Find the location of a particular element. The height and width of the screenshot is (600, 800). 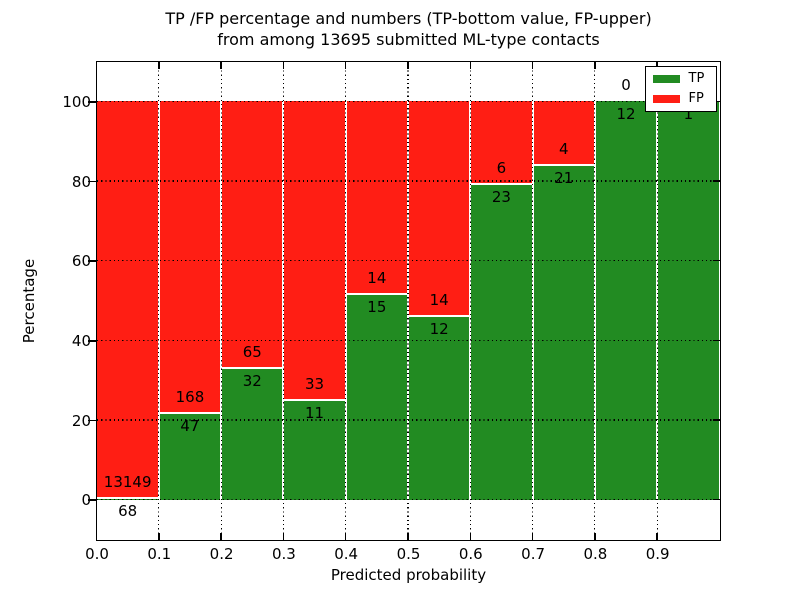

tp-count-label: 1 is located at coordinates (688, 114).